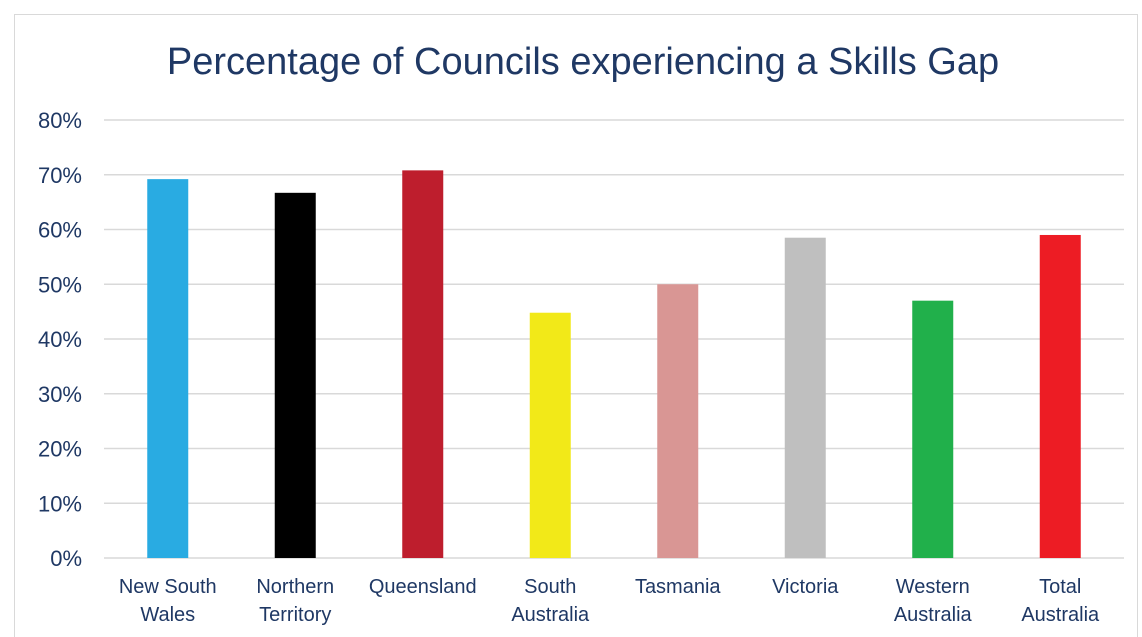 Image resolution: width=1142 pixels, height=637 pixels. Describe the element at coordinates (66, 558) in the screenshot. I see `y-tick-label: 0%` at that location.